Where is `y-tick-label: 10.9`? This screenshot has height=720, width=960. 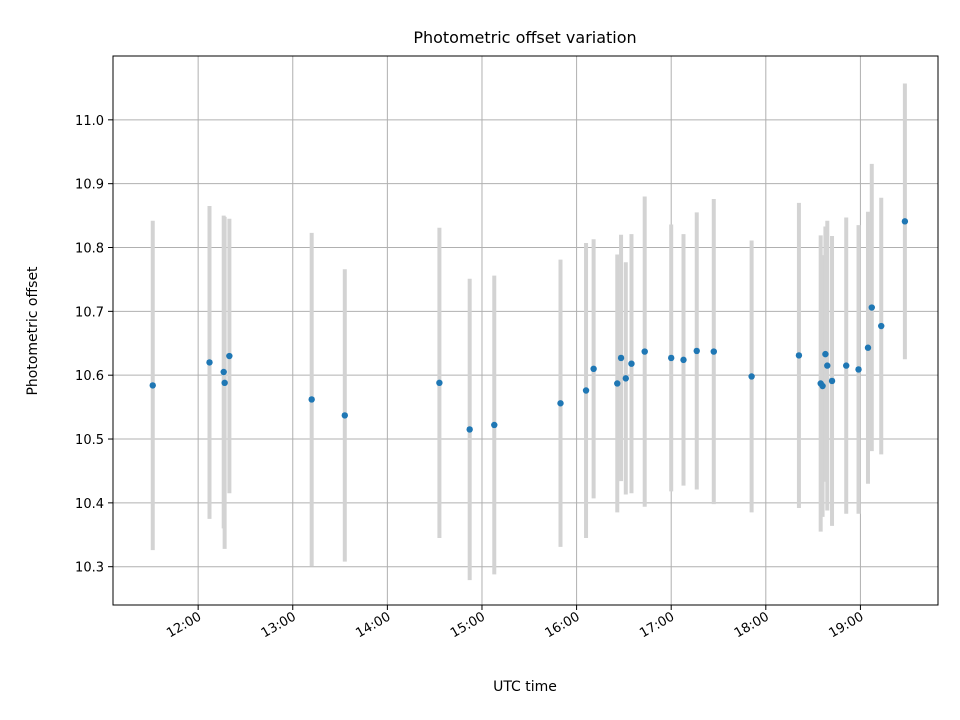 y-tick-label: 10.9 is located at coordinates (89, 185).